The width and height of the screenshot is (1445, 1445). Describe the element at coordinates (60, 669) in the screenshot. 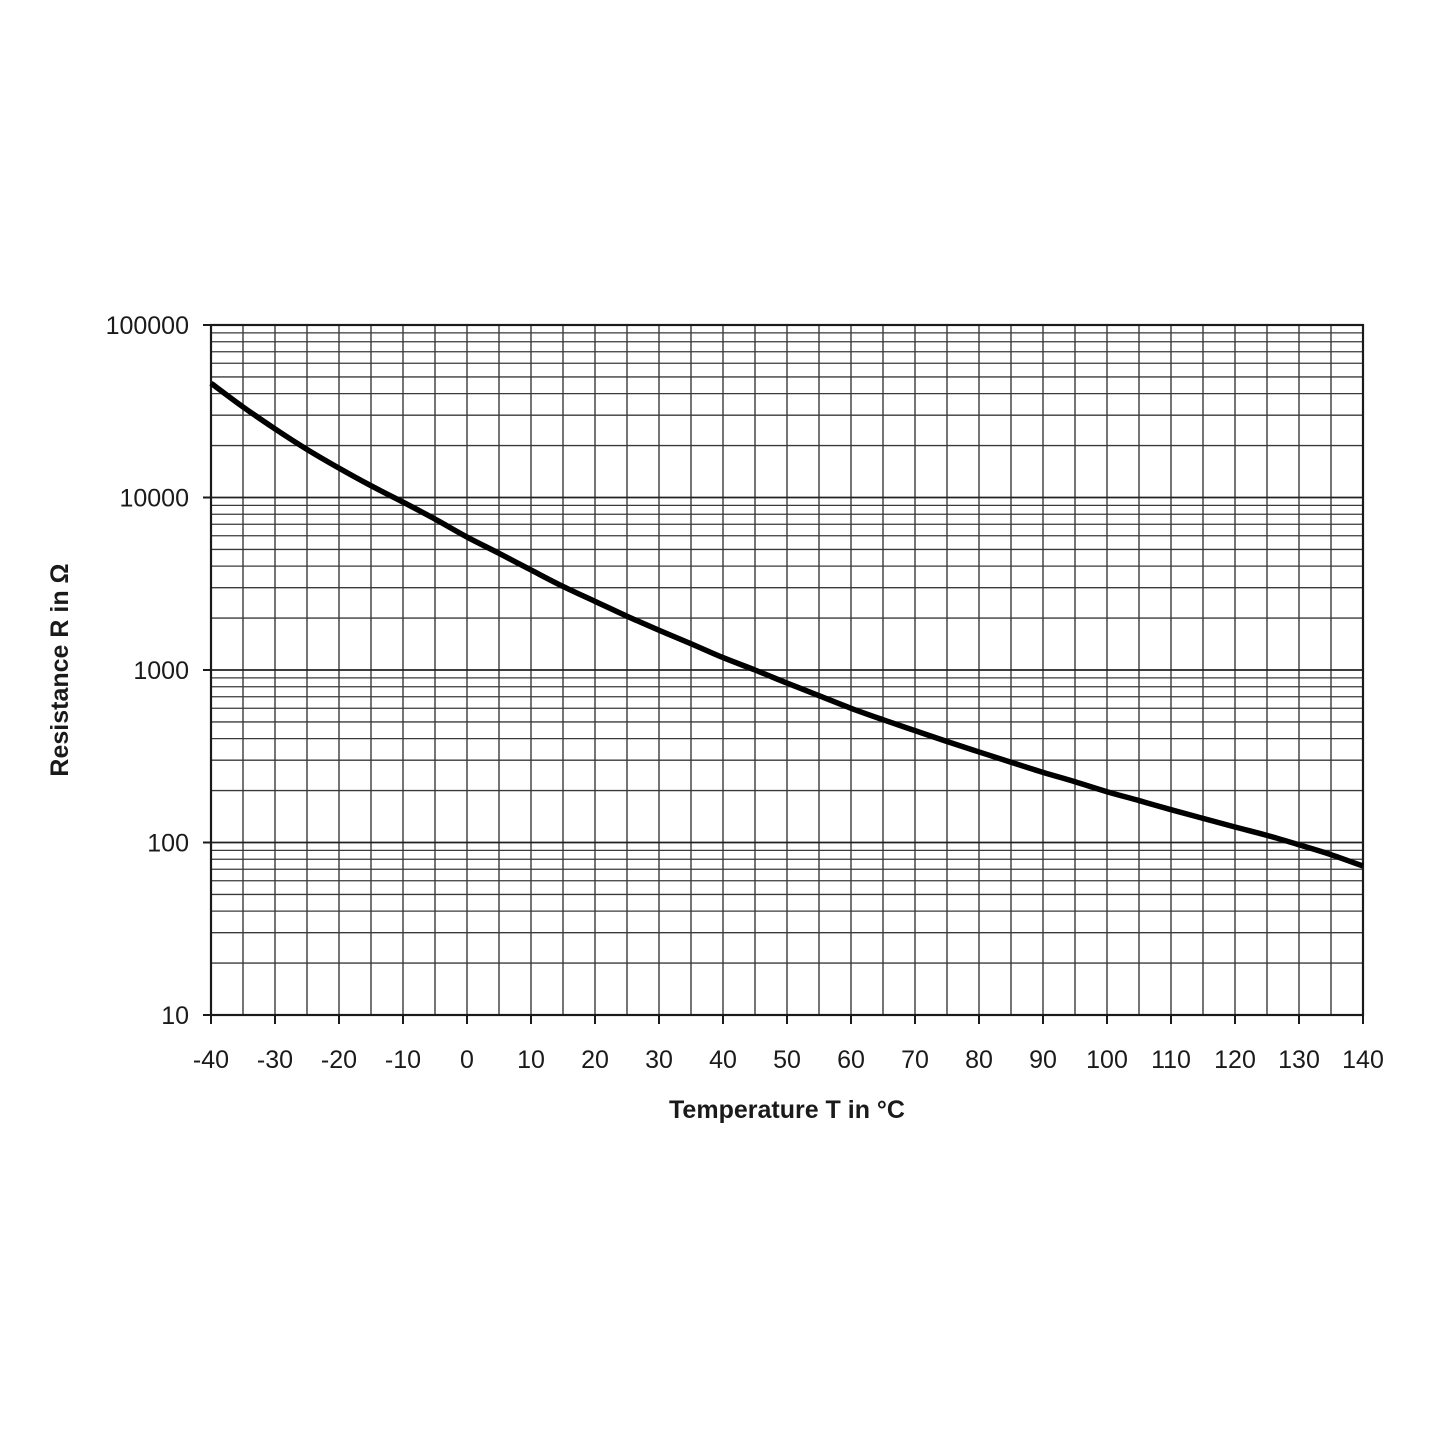

I see `y-axis-title: Resistance R in Ω` at that location.